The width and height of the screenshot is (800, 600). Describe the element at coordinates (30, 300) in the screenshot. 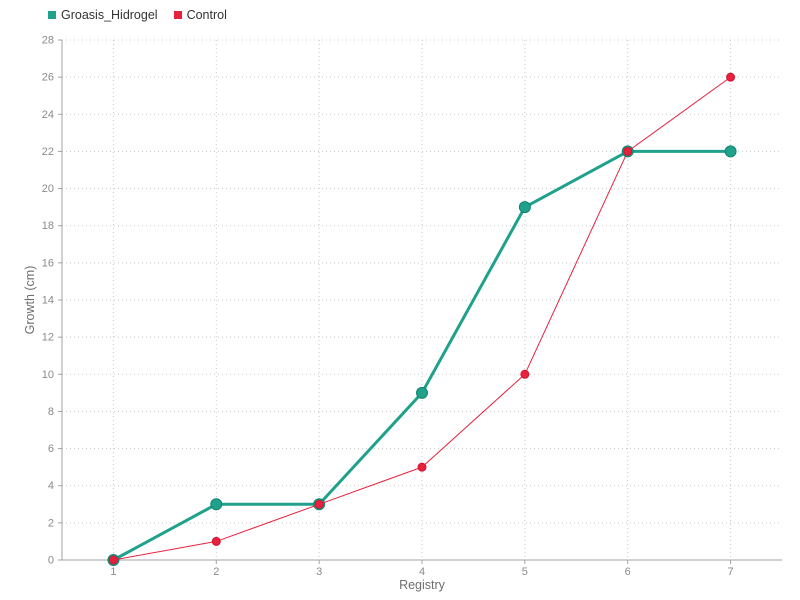

I see `y-axis-title: Growth (cm)` at that location.